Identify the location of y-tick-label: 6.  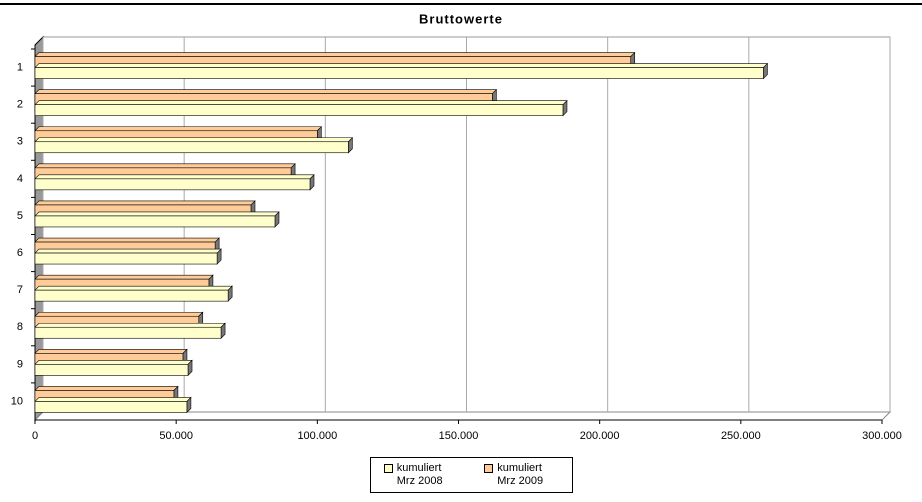
(20, 253).